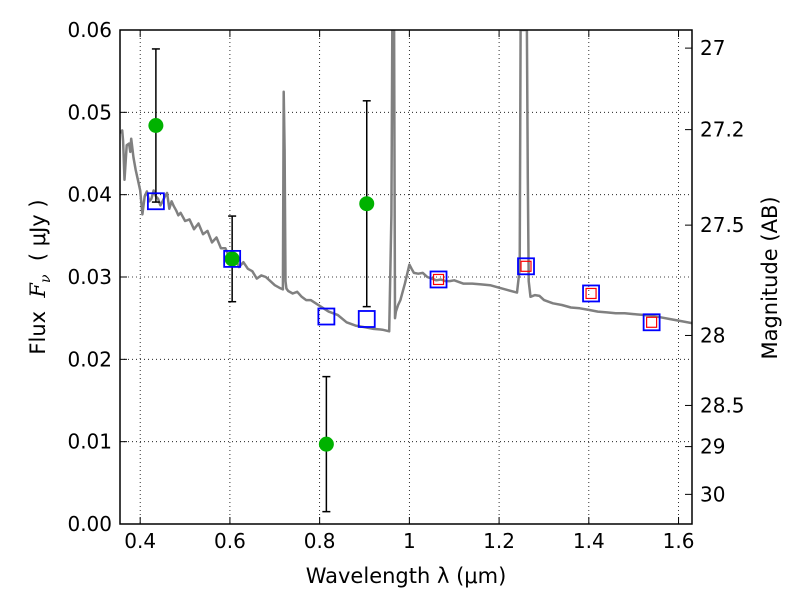  I want to click on x-axis-label: Wavelength λ (μm), so click(406, 576).